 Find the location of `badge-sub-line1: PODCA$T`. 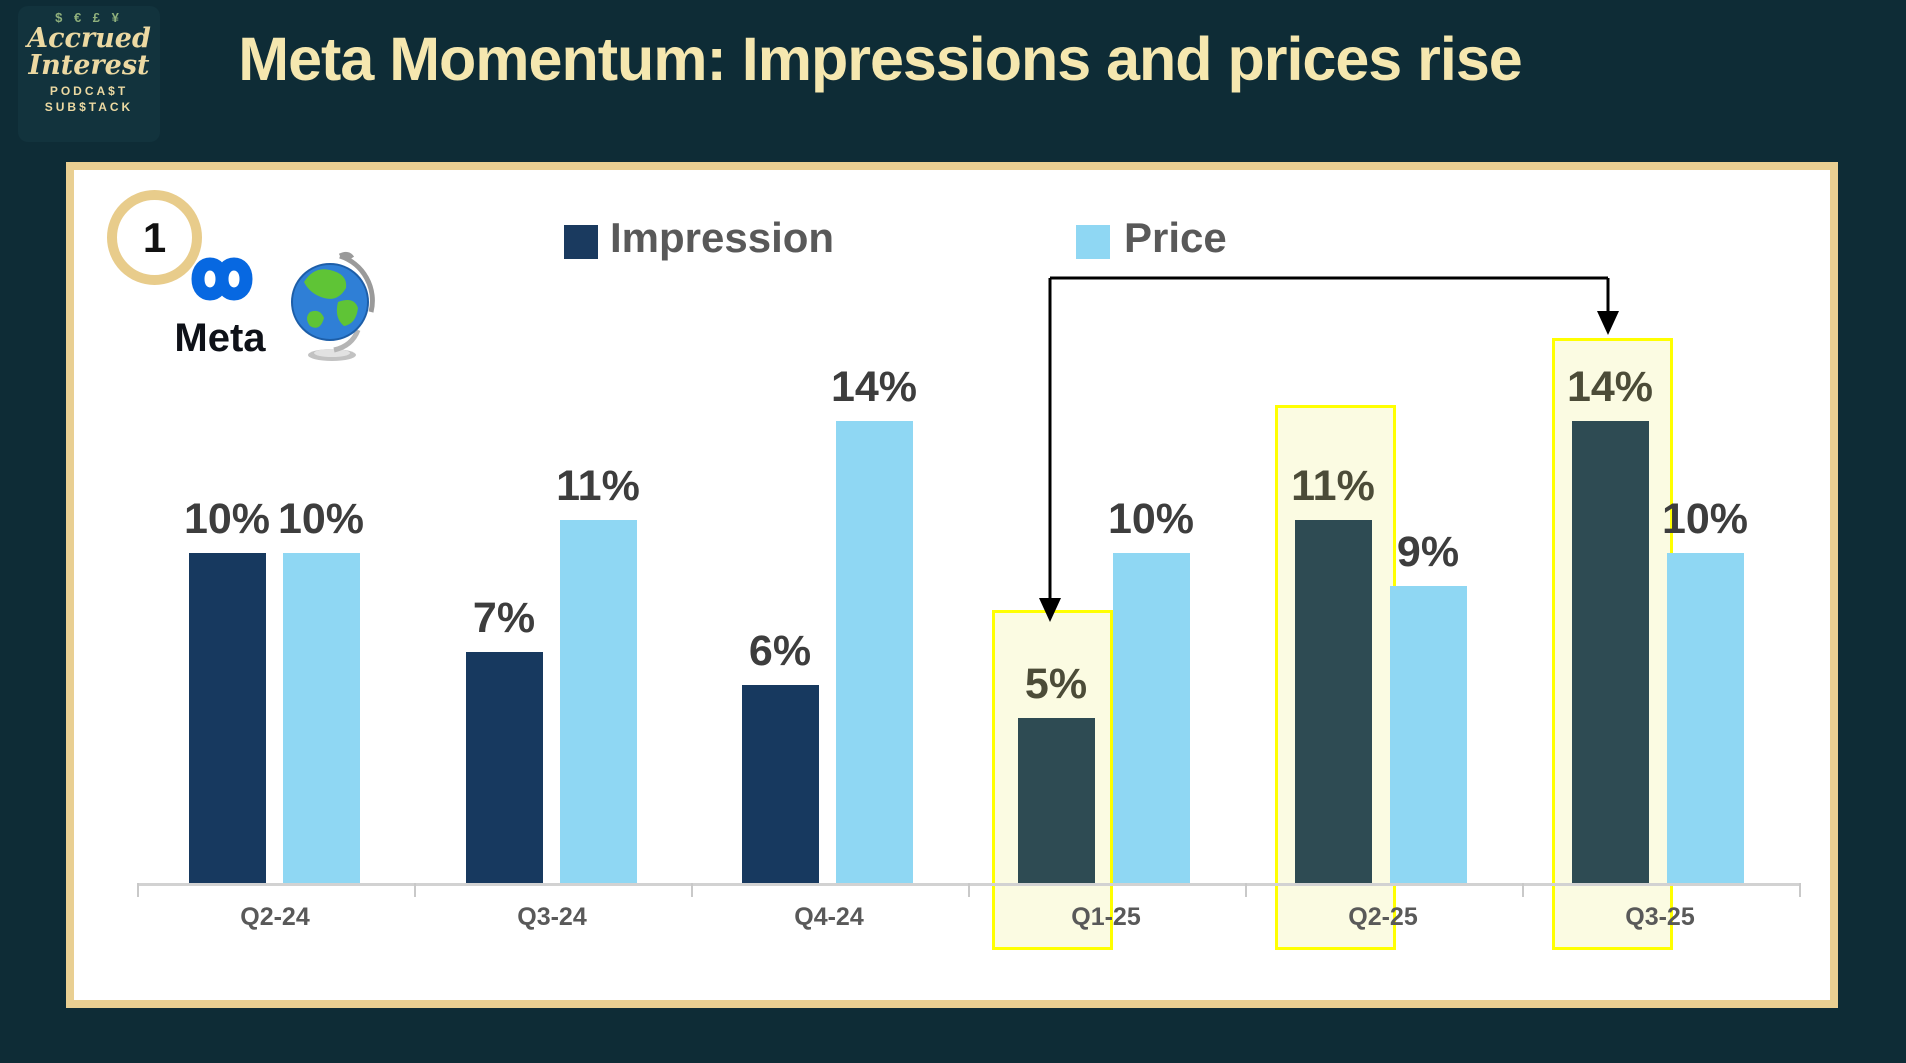

badge-sub-line1: PODCA$T is located at coordinates (89, 91).